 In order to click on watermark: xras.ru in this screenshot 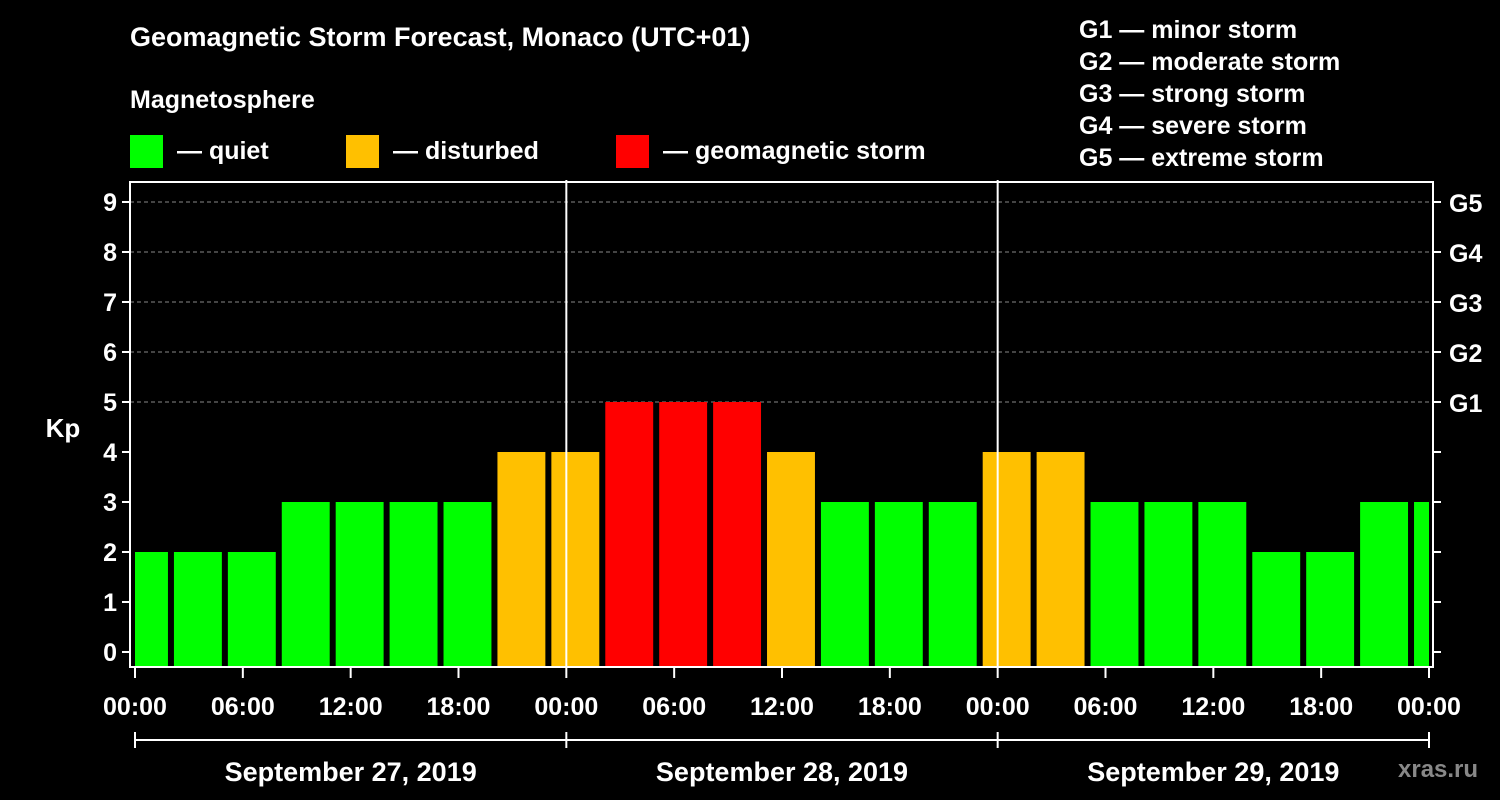, I will do `click(1438, 769)`.